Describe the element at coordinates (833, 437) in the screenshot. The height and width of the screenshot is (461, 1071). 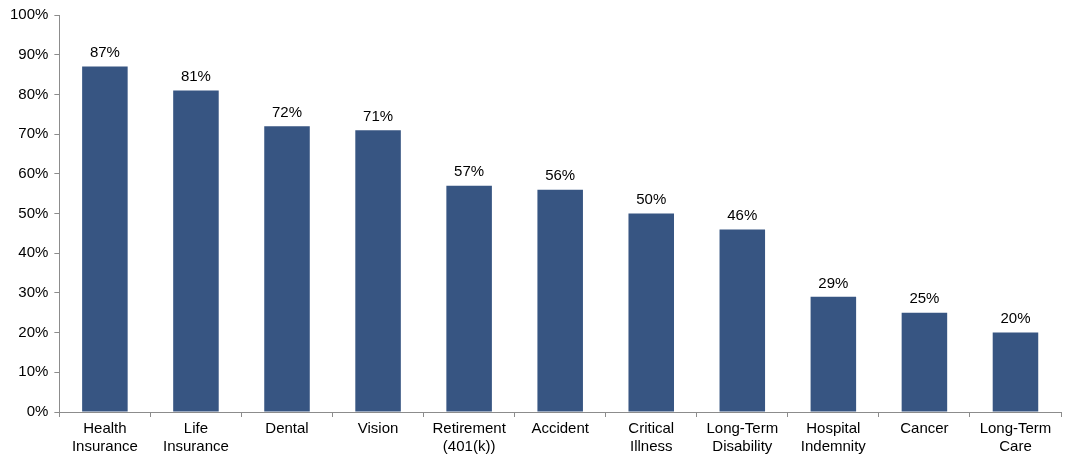
I see `x-tick-label: Hospital Indemnity` at that location.